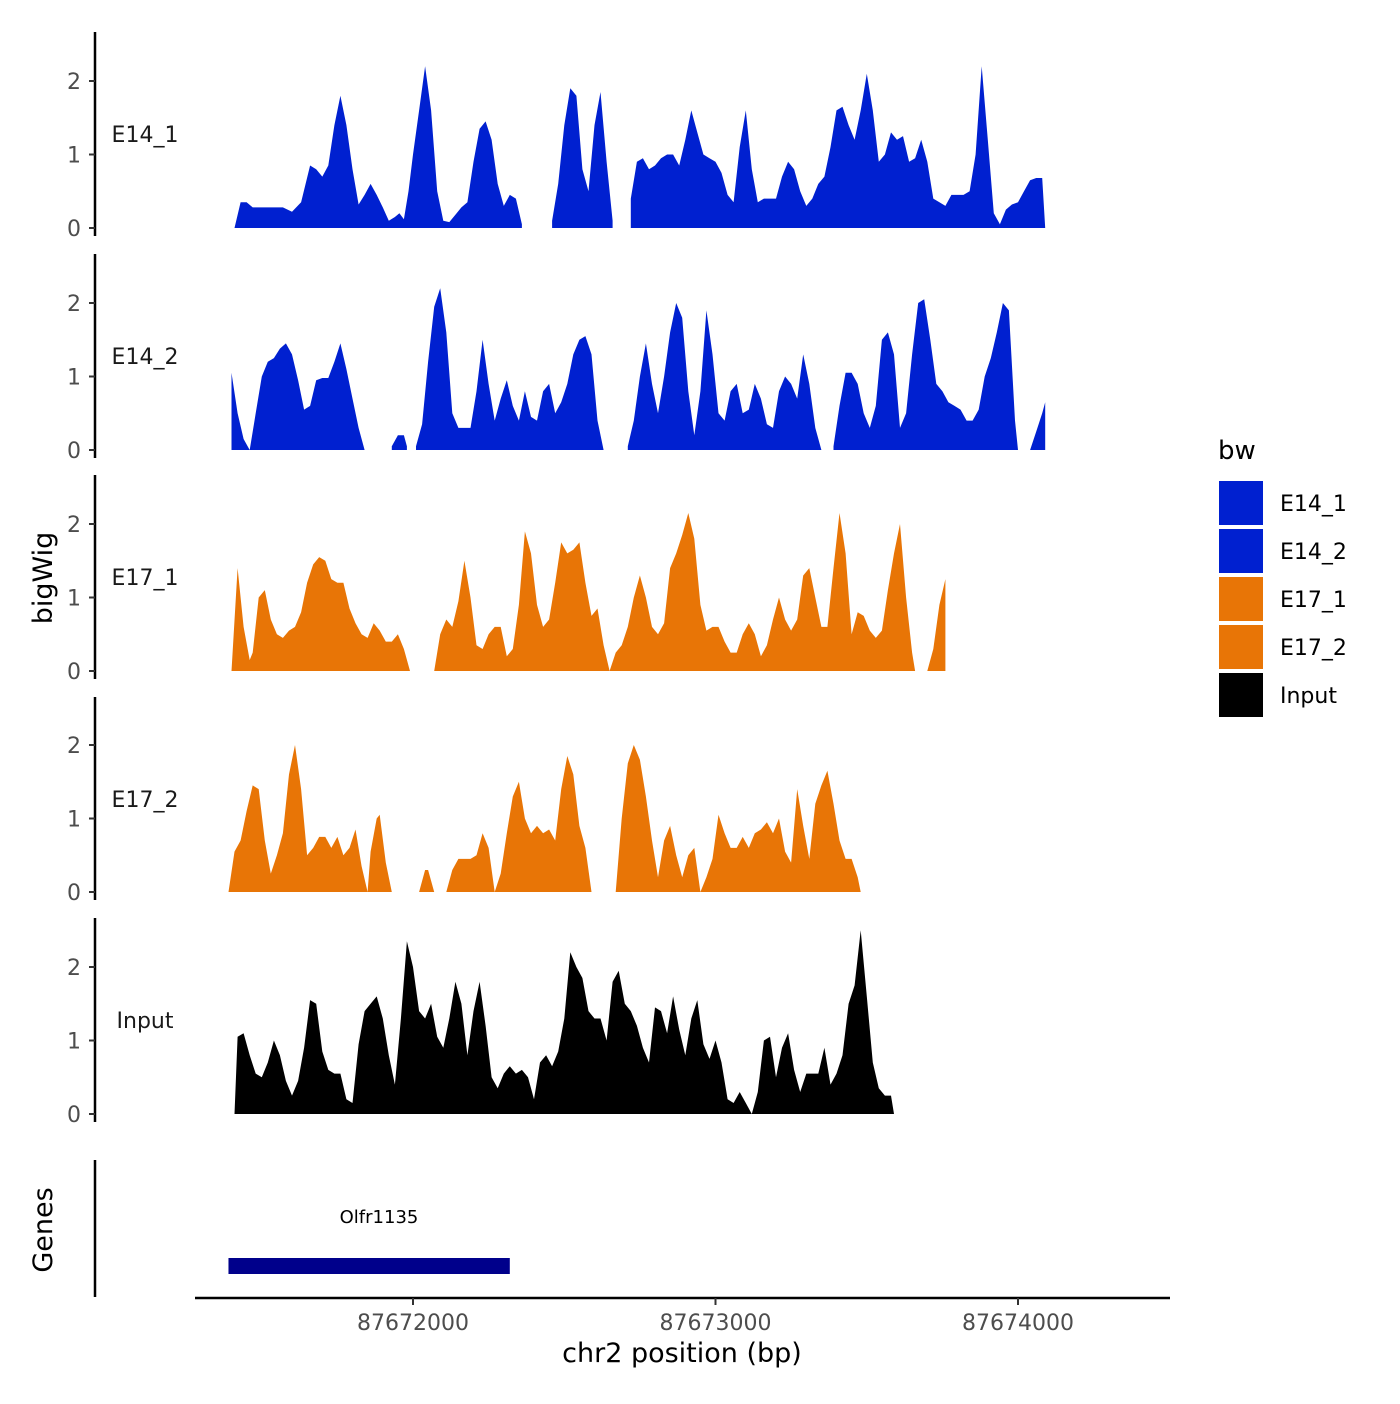 Image resolution: width=1400 pixels, height=1404 pixels. What do you see at coordinates (145, 135) in the screenshot?
I see `track-label: E14_1` at bounding box center [145, 135].